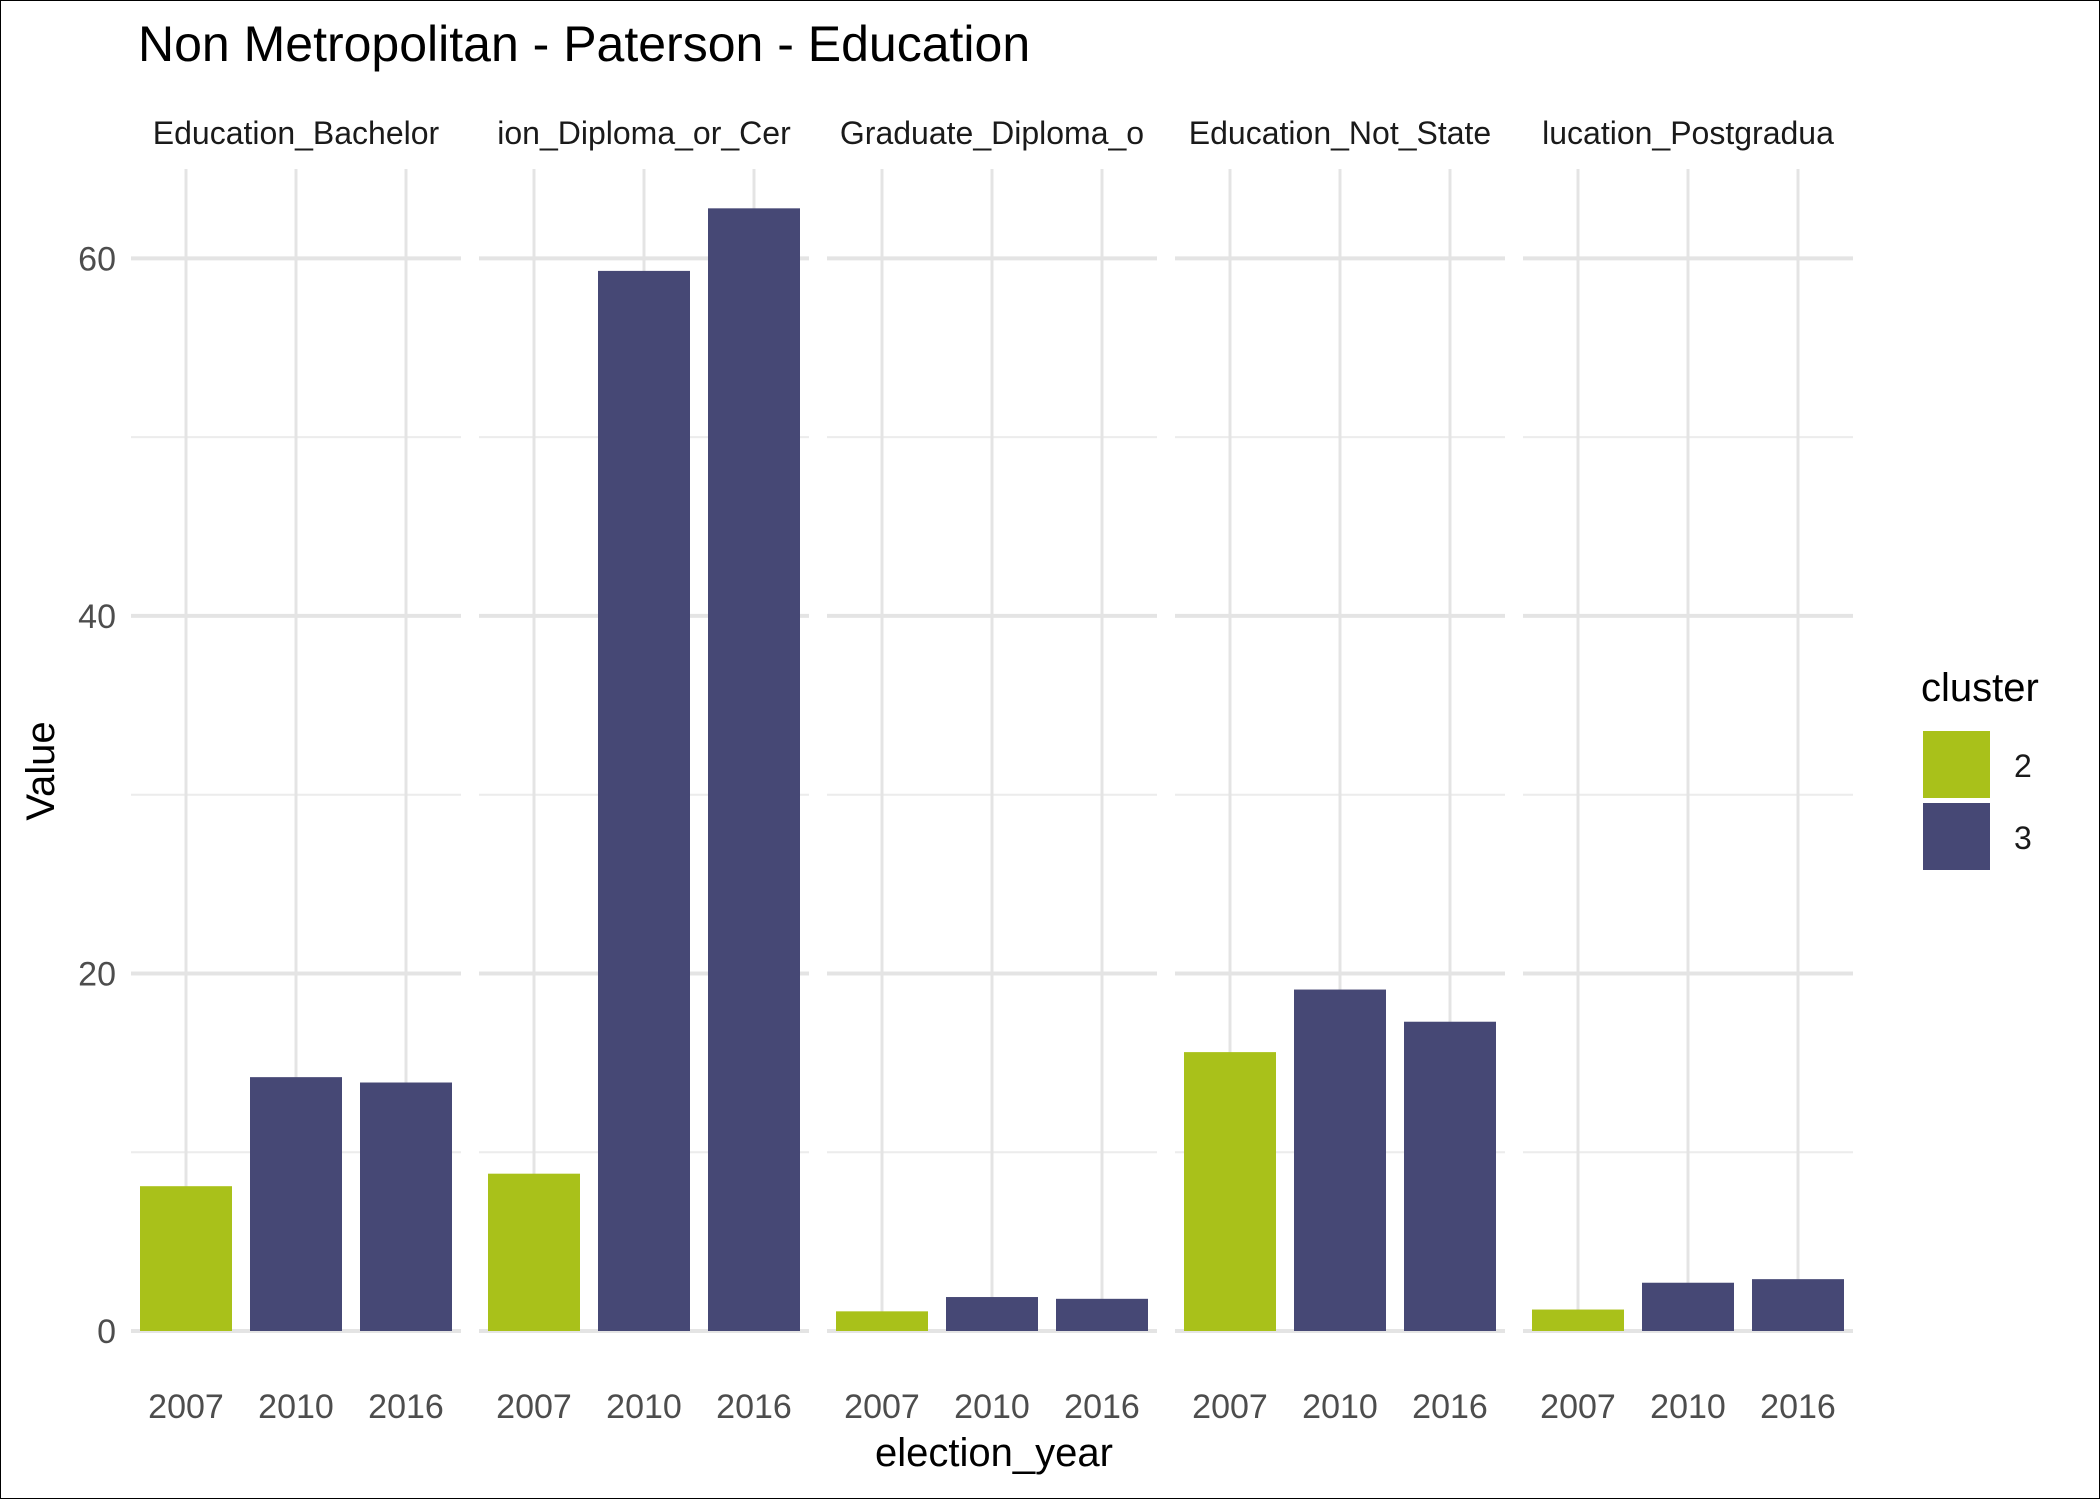  I want to click on bar-2-2016, so click(754, 769).